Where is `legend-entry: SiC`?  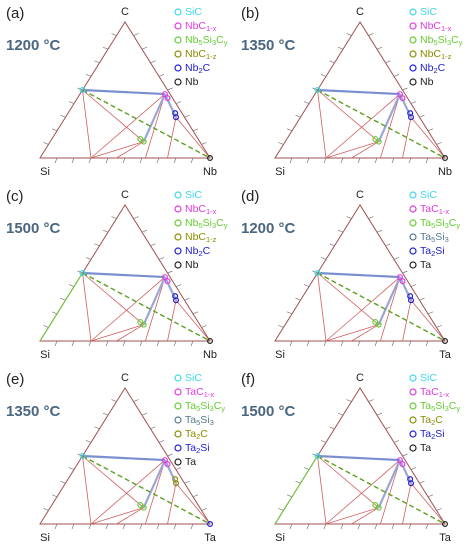
legend-entry: SiC is located at coordinates (193, 378).